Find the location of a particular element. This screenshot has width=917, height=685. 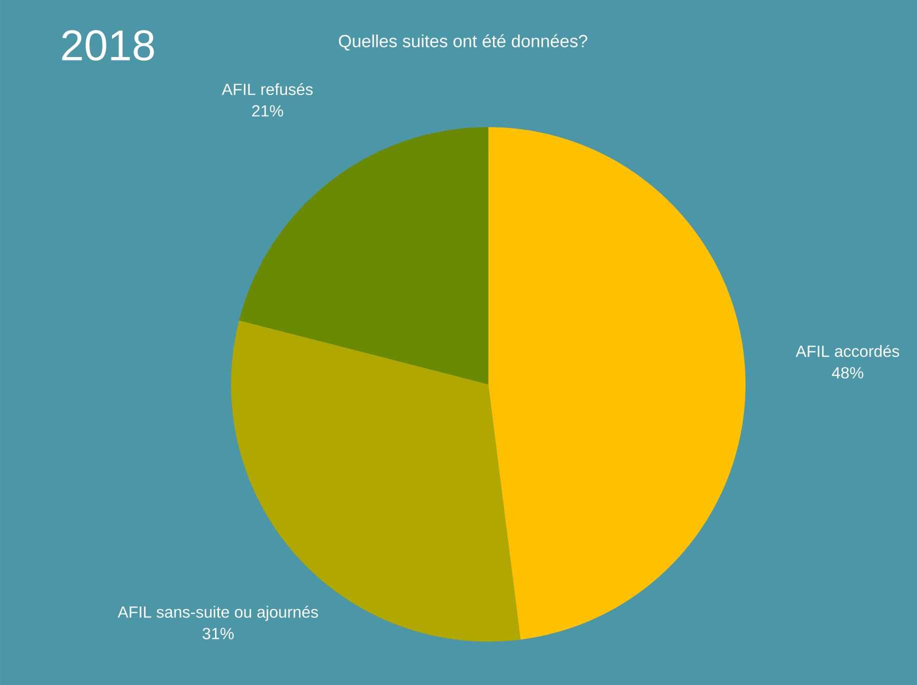

data-label: 21% is located at coordinates (268, 111).